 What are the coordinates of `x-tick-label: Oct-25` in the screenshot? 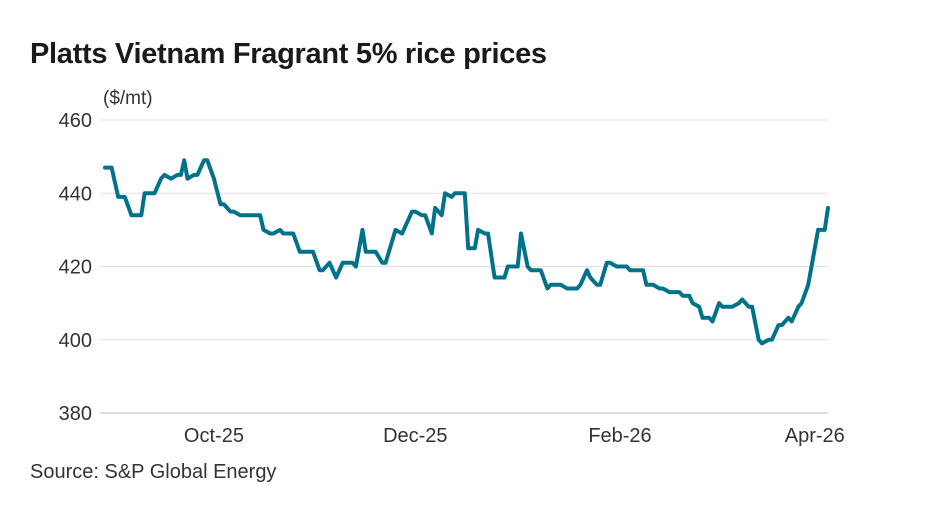 It's located at (214, 436).